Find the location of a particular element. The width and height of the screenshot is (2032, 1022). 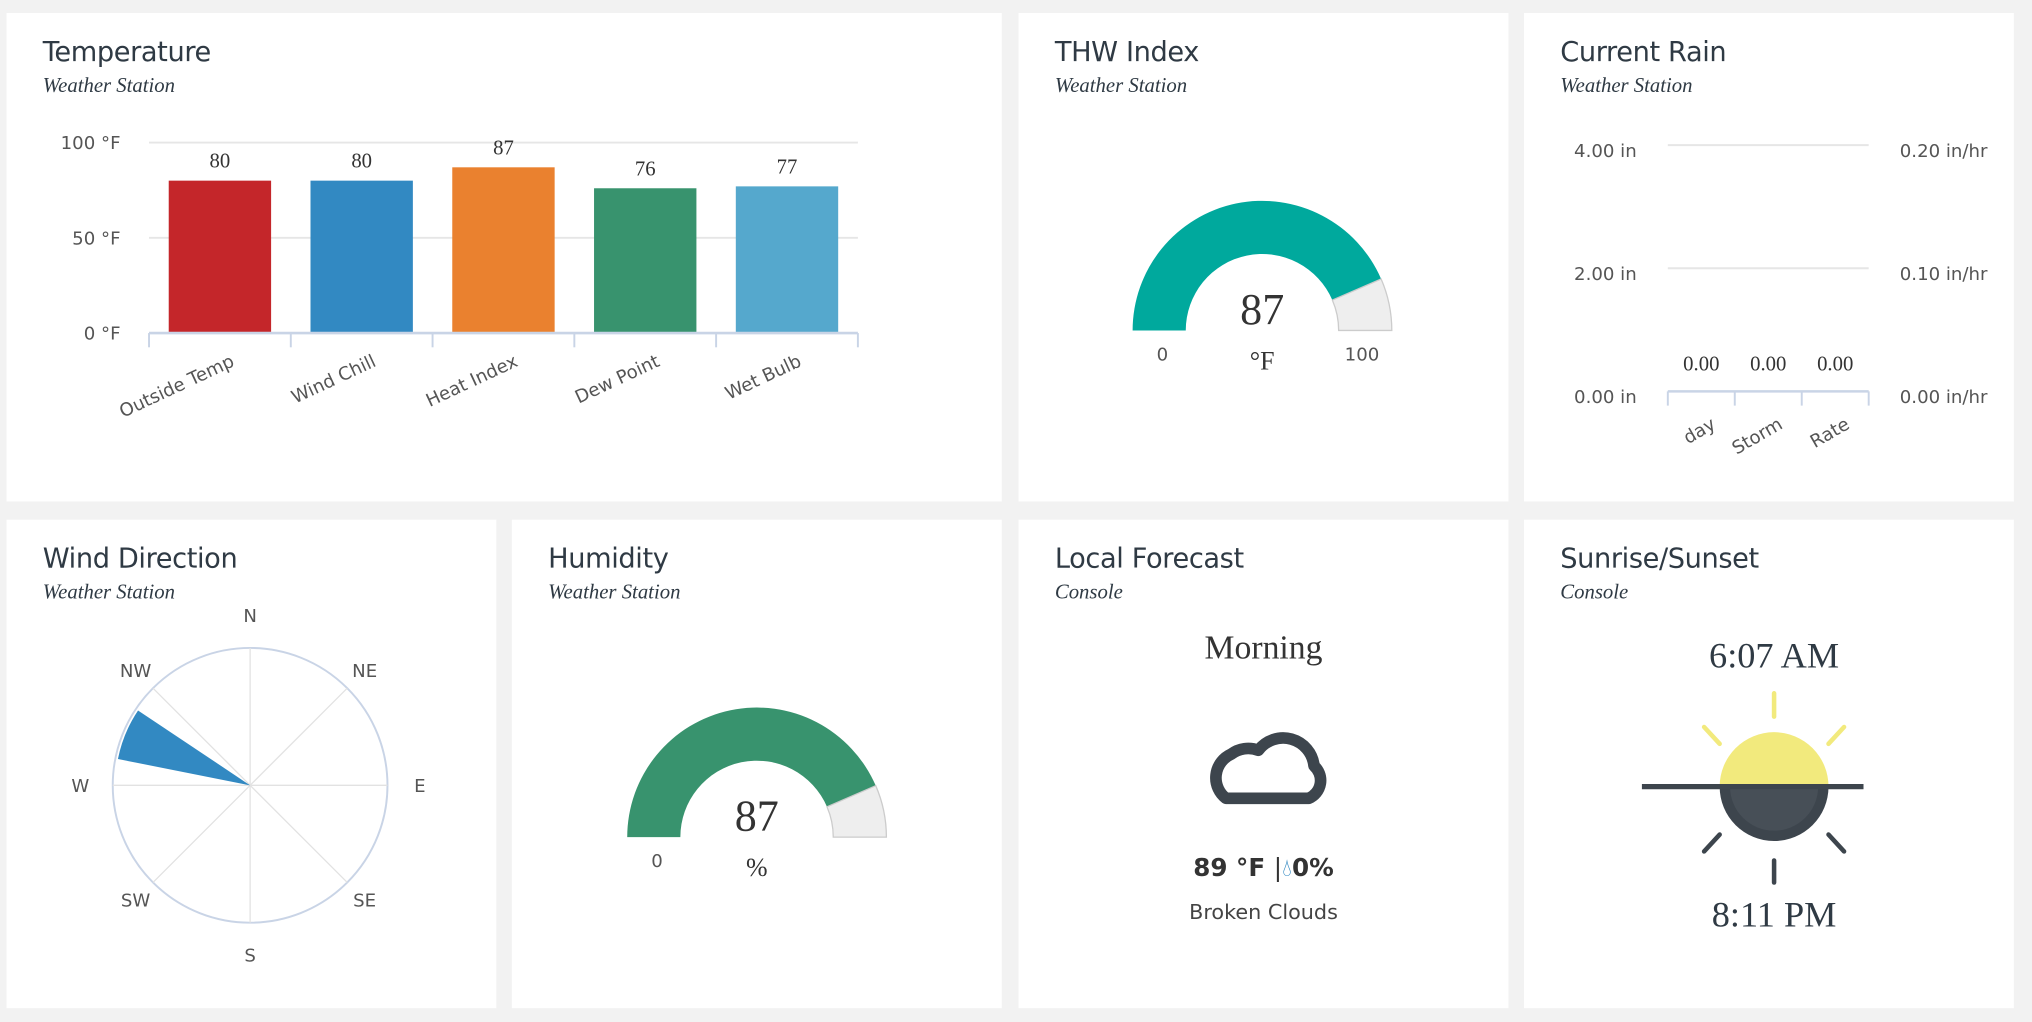

sunrise-time: 6:07 AM is located at coordinates (1774, 656).